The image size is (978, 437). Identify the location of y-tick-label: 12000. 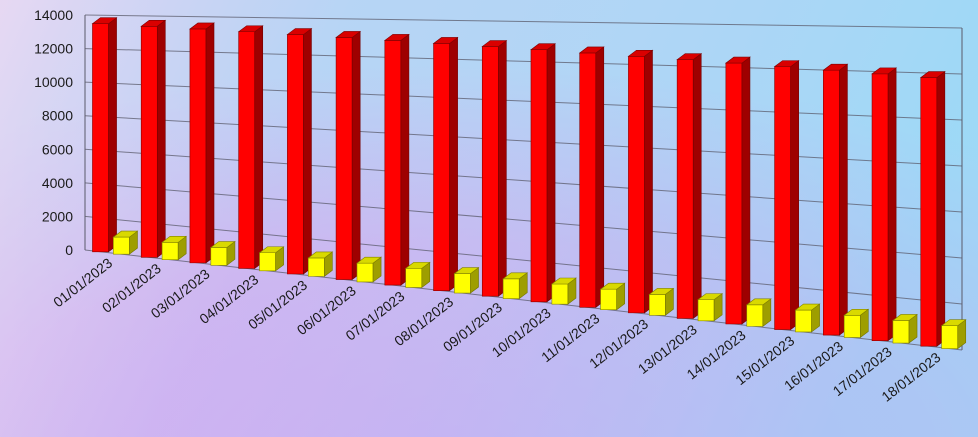
(53, 49).